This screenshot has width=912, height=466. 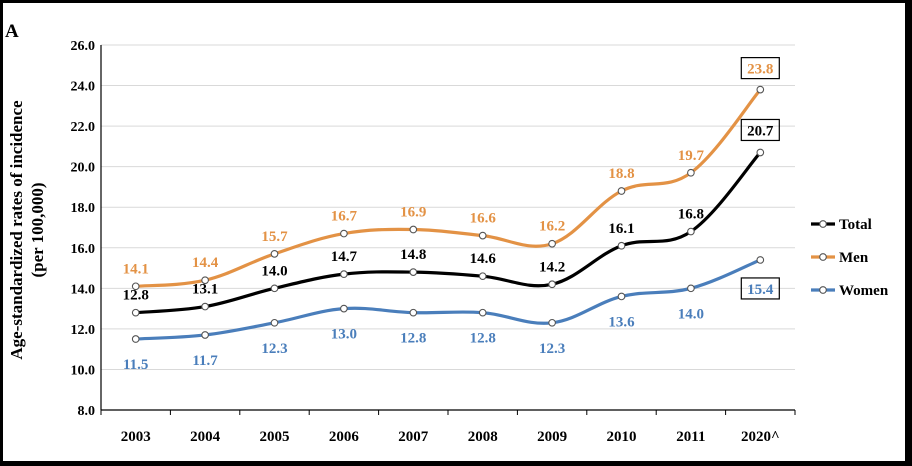 What do you see at coordinates (12, 31) in the screenshot?
I see `panel-label: A` at bounding box center [12, 31].